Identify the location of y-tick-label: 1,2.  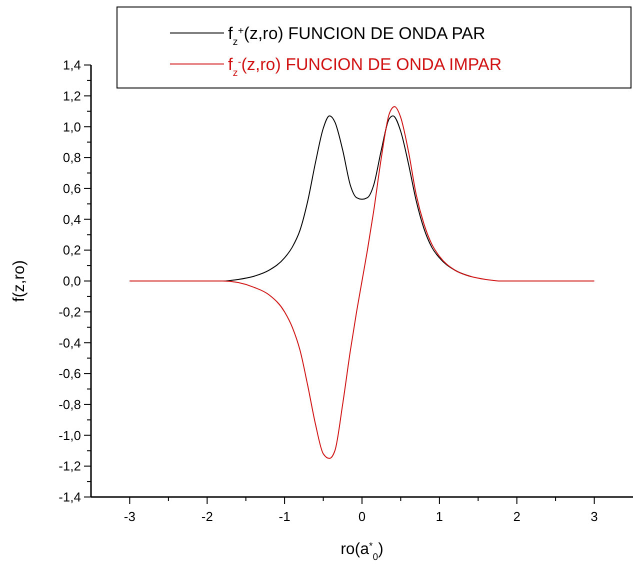
(71, 96).